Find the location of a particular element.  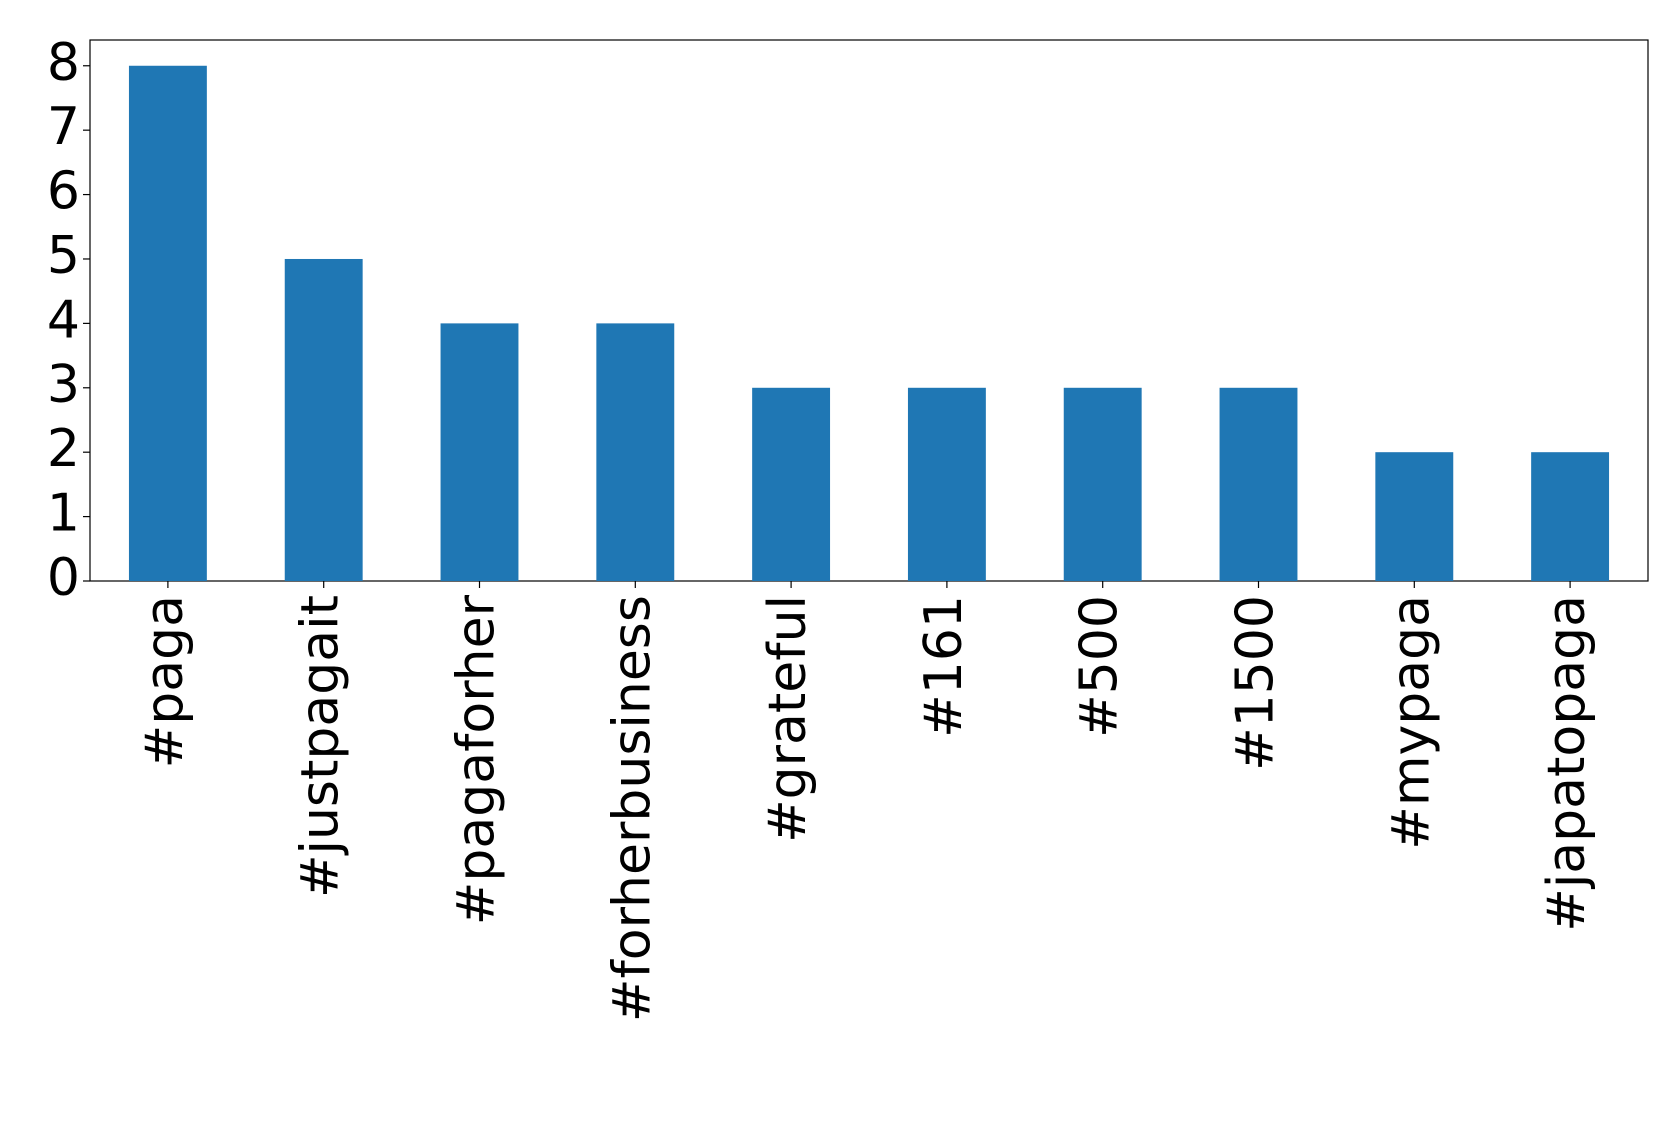

x-tick-label: #grateful is located at coordinates (788, 719).